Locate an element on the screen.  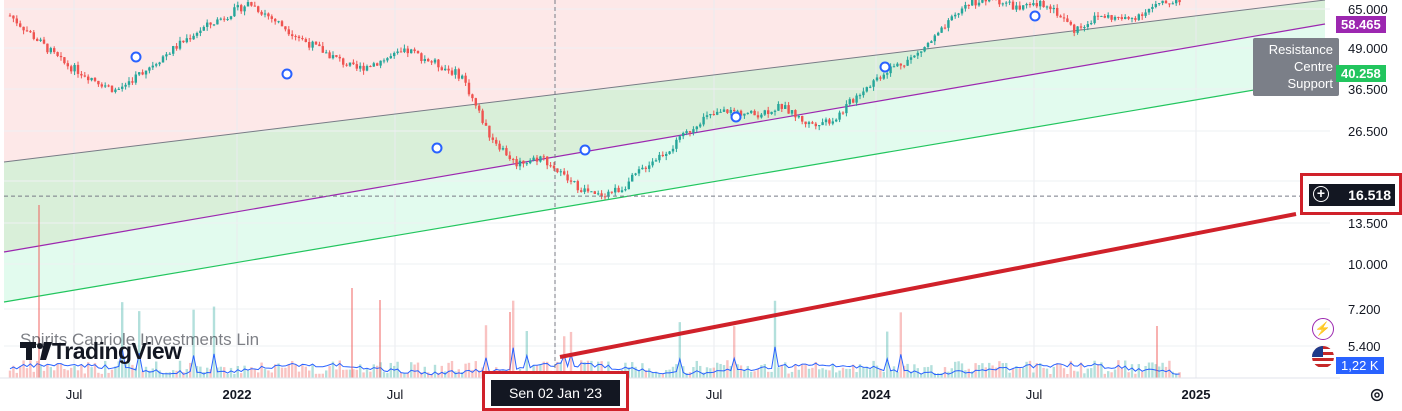
add-plus-icon: + is located at coordinates (1321, 194).